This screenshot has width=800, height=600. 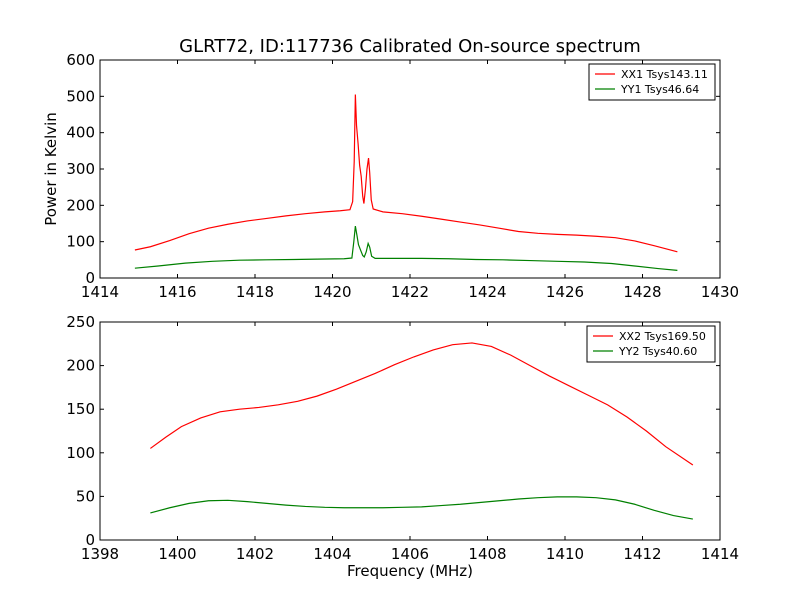 I want to click on y-tick-label: 300, so click(x=80, y=169).